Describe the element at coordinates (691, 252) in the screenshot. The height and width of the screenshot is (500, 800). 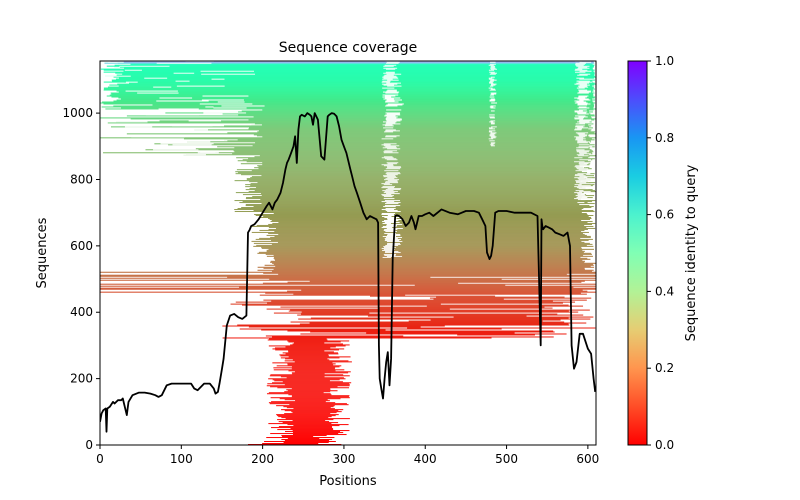
I see `colorbar-label: Sequence identity to query` at that location.